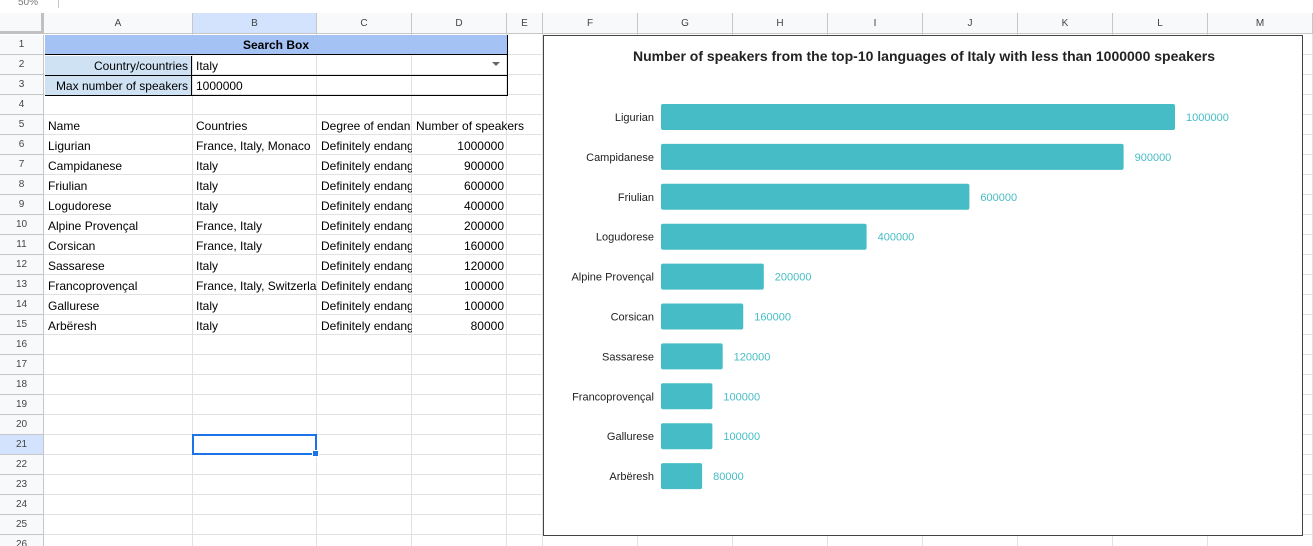 The image size is (1313, 546). What do you see at coordinates (483, 226) in the screenshot?
I see `table-cell: 200000` at bounding box center [483, 226].